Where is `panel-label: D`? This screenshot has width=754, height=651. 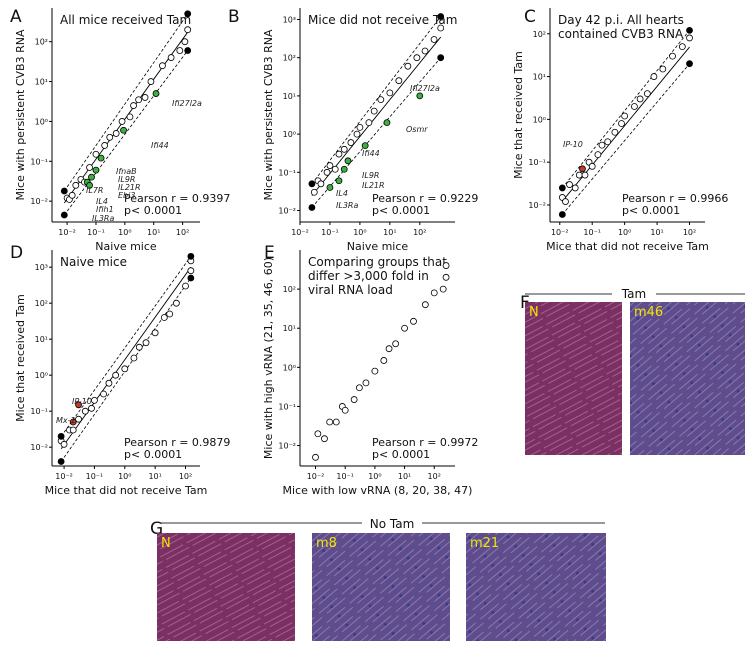 panel-label: D is located at coordinates (16, 253).